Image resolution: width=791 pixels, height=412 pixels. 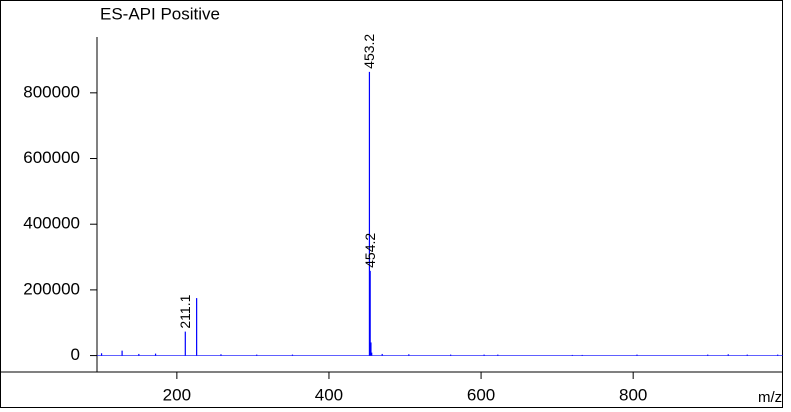 What do you see at coordinates (51, 91) in the screenshot?
I see `y-tick-label: 800000` at bounding box center [51, 91].